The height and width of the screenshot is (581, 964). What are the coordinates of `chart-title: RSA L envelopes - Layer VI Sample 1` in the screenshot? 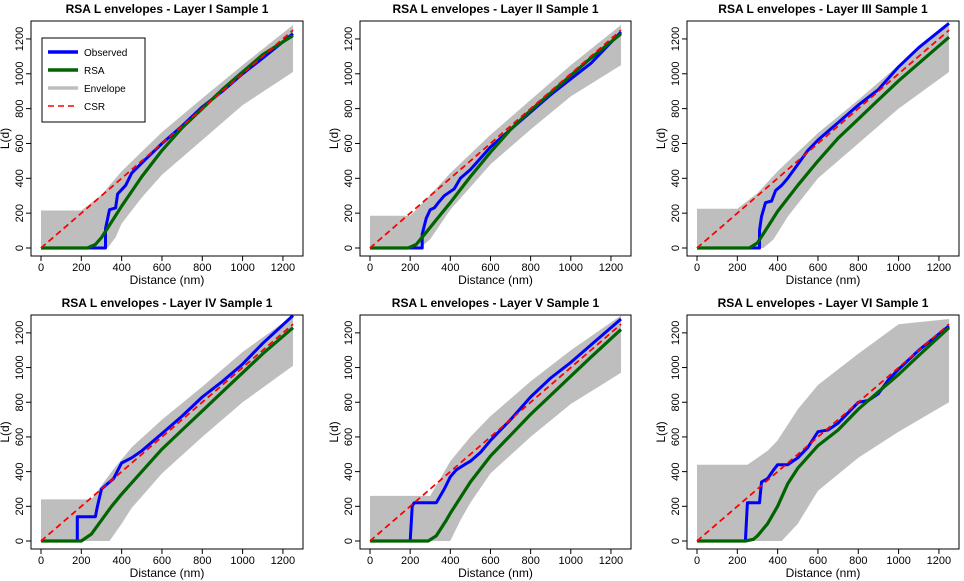 It's located at (823, 303).